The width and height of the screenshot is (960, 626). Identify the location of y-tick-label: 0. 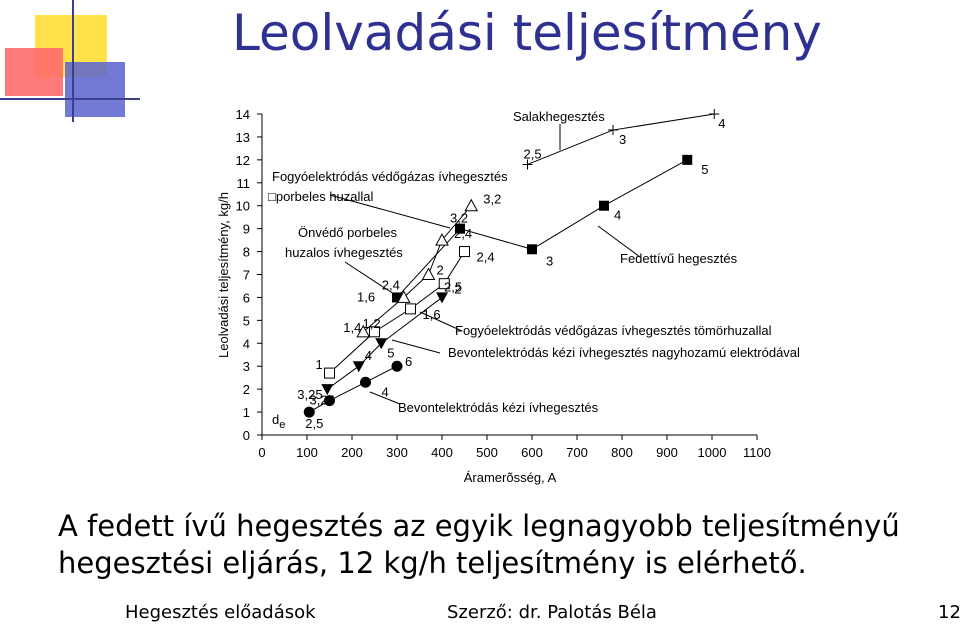
(246, 435).